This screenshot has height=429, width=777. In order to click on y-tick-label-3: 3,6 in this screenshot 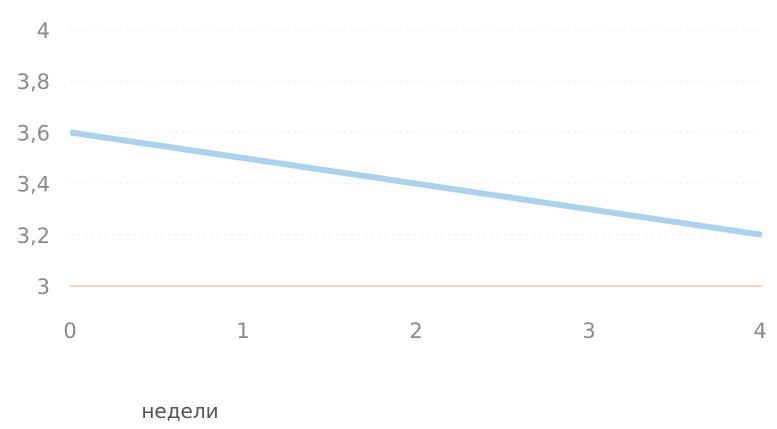, I will do `click(33, 133)`.